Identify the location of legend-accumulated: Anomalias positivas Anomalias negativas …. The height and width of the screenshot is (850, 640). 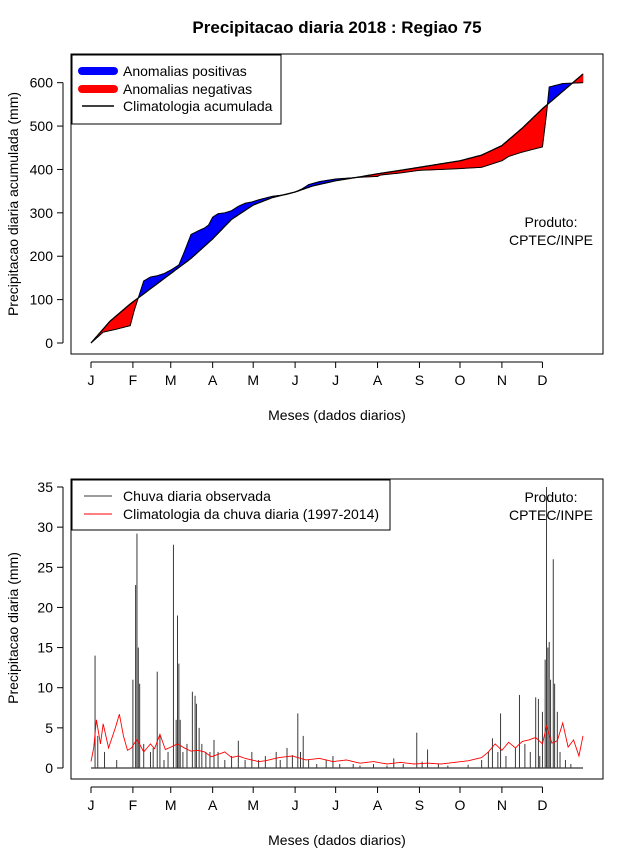
(176, 89).